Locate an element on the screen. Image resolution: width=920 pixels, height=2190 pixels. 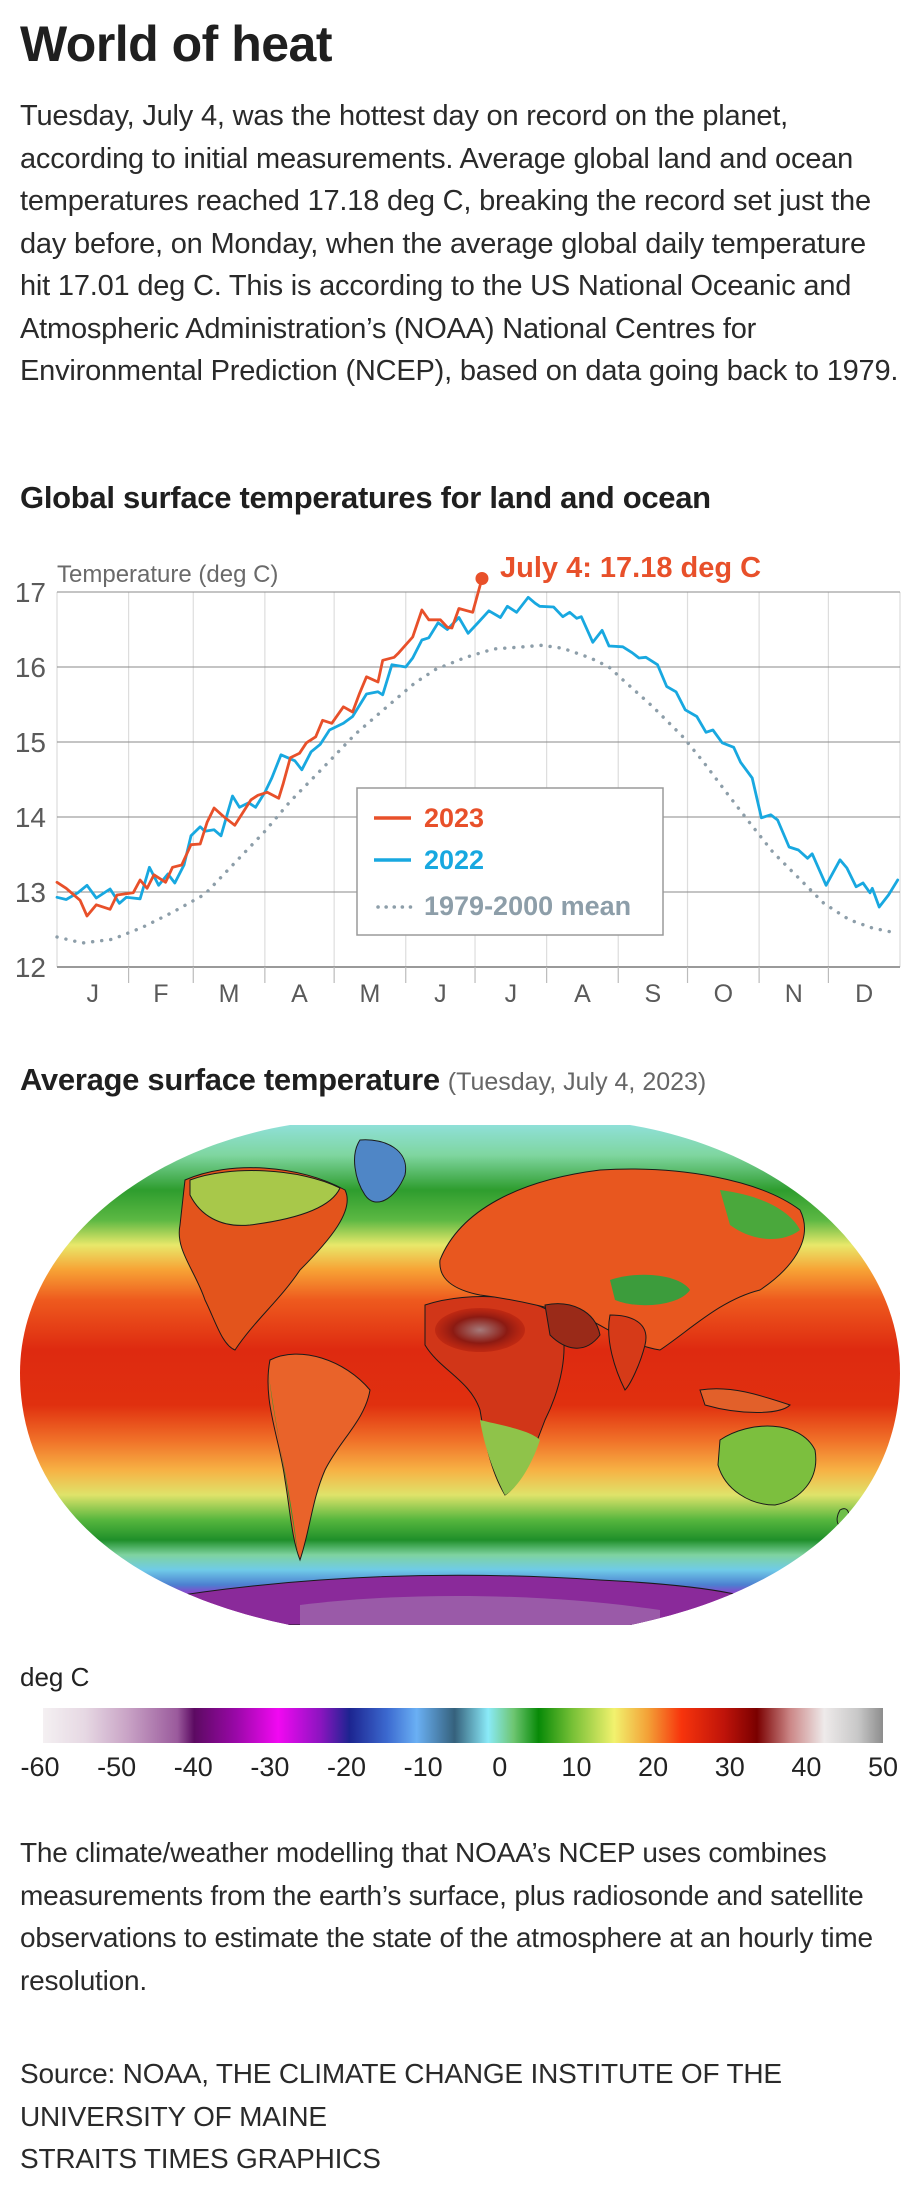
map-subtitle: (Tuesday, July 4, 2023) is located at coordinates (577, 1082).